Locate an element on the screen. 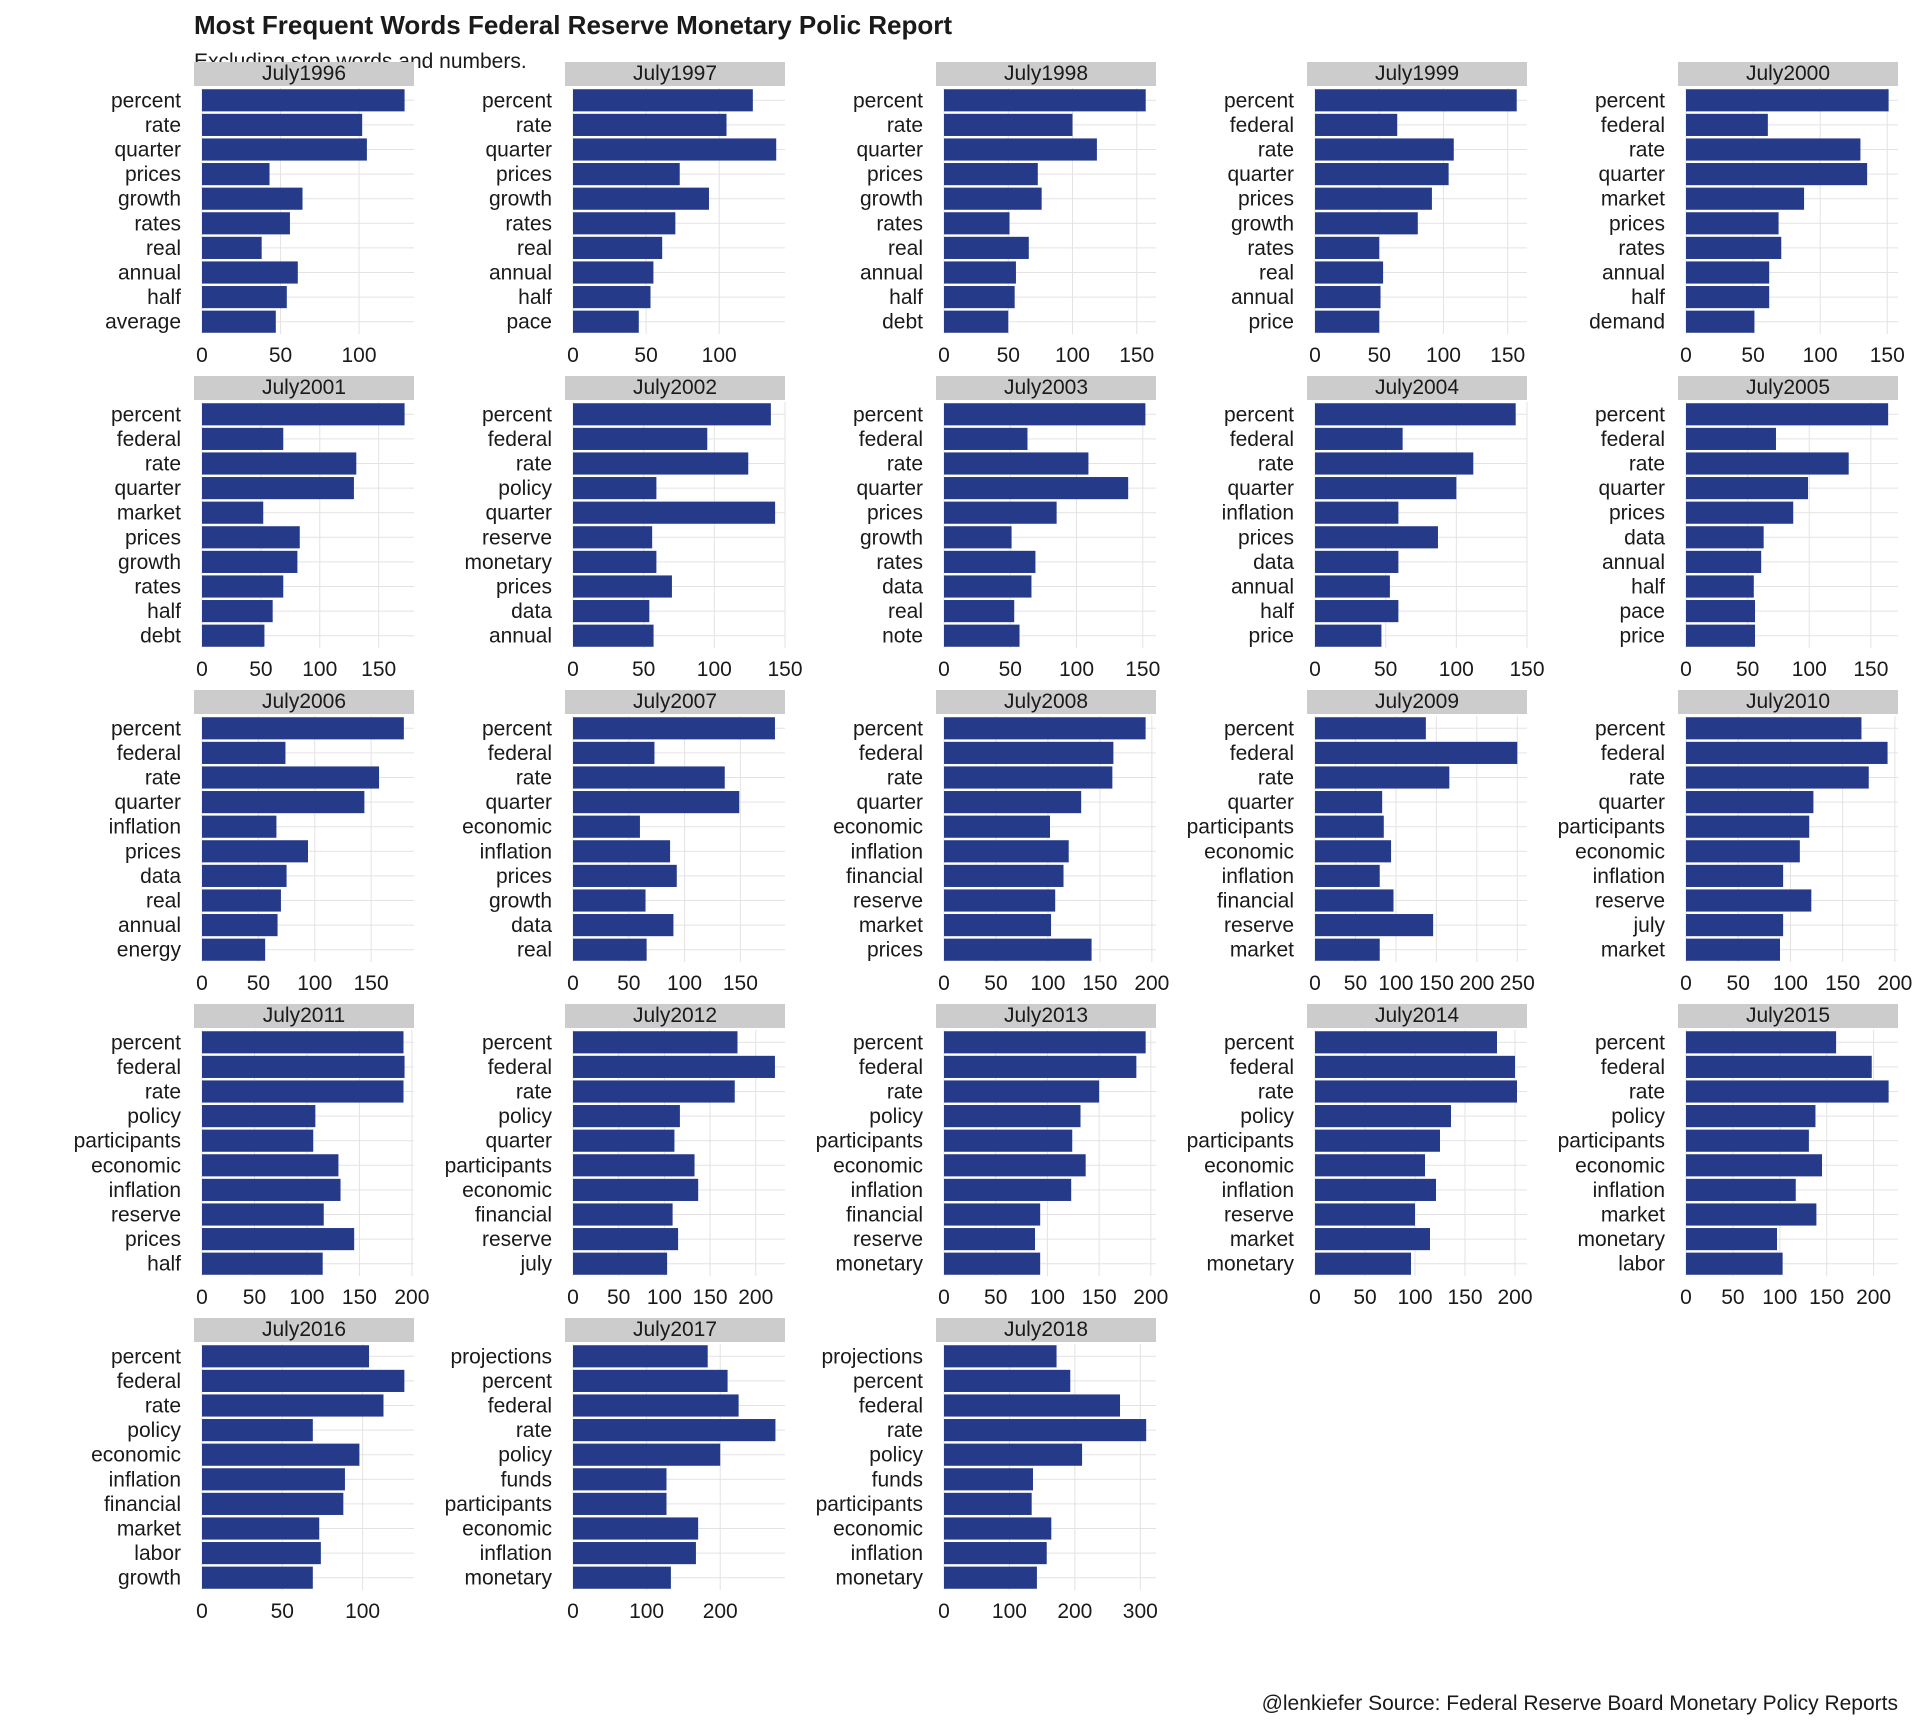 This screenshot has width=1920, height=1728. facet-label: July2008 is located at coordinates (1046, 701).